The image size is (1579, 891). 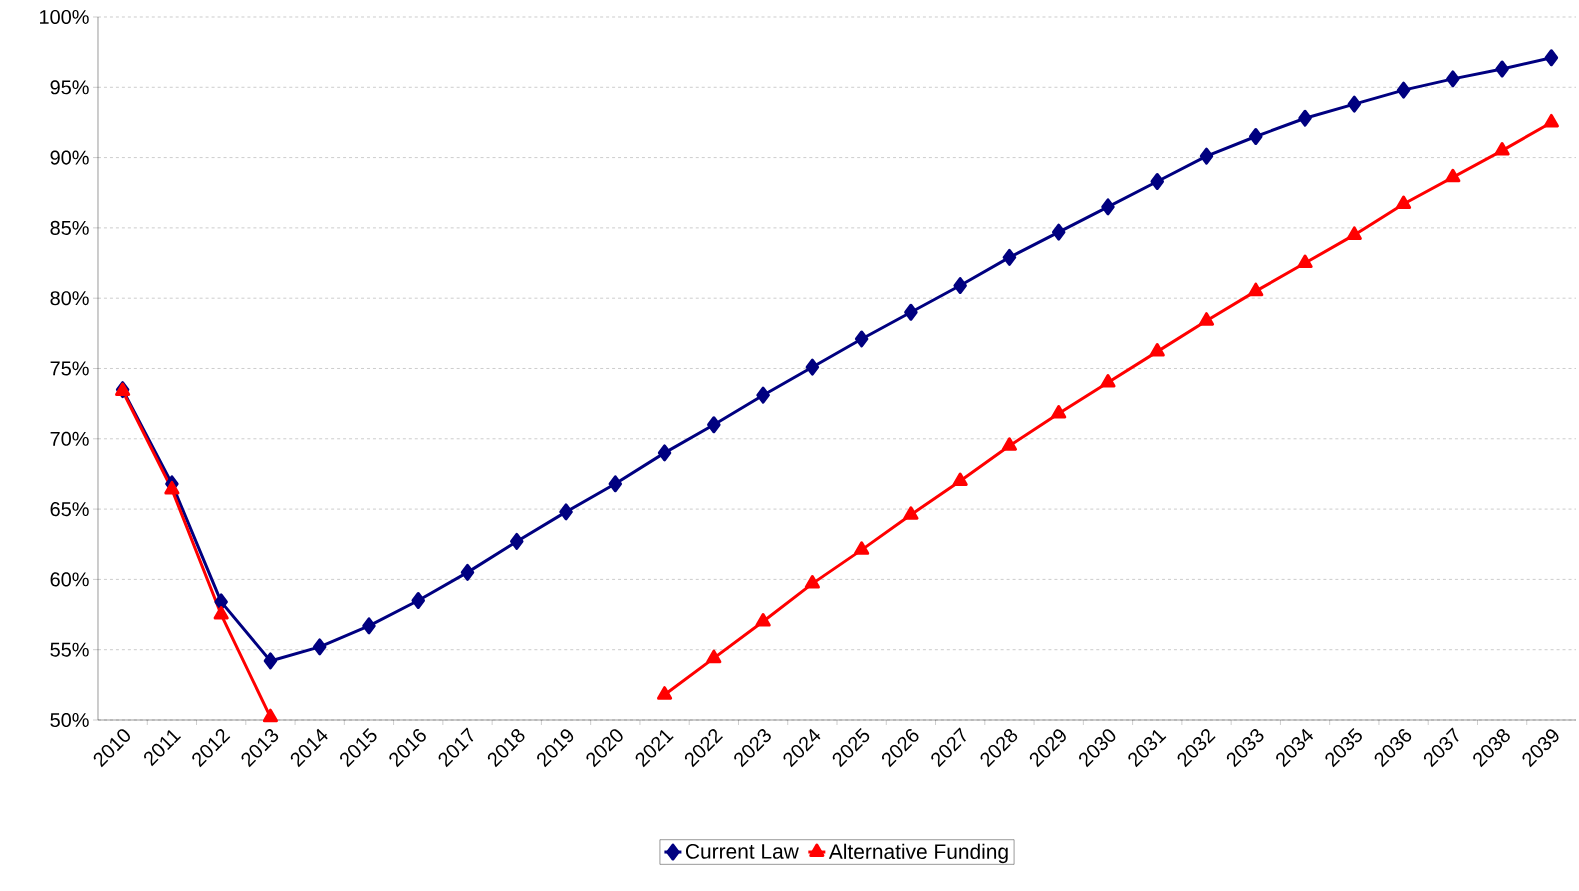 I want to click on y-tick-label: 70%, so click(x=69, y=438).